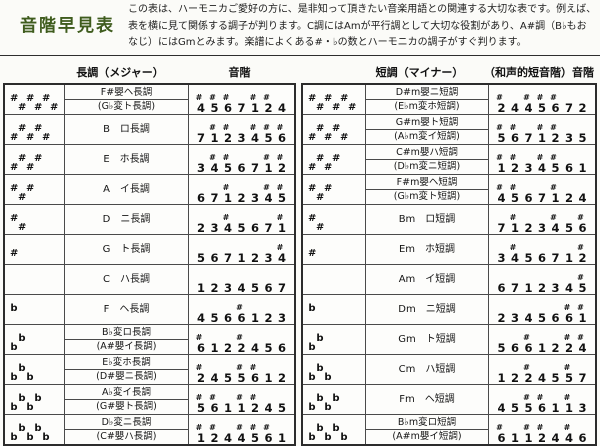 The width and height of the screenshot is (600, 446). I want to click on table-row: ######D#m嬰ニ短調(E♭m変ホ短調)#2#4#4#5#6#7#2, so click(449, 99).